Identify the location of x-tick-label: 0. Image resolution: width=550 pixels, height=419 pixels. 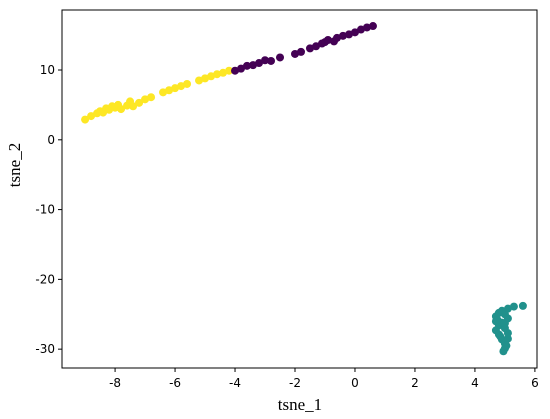
(355, 383).